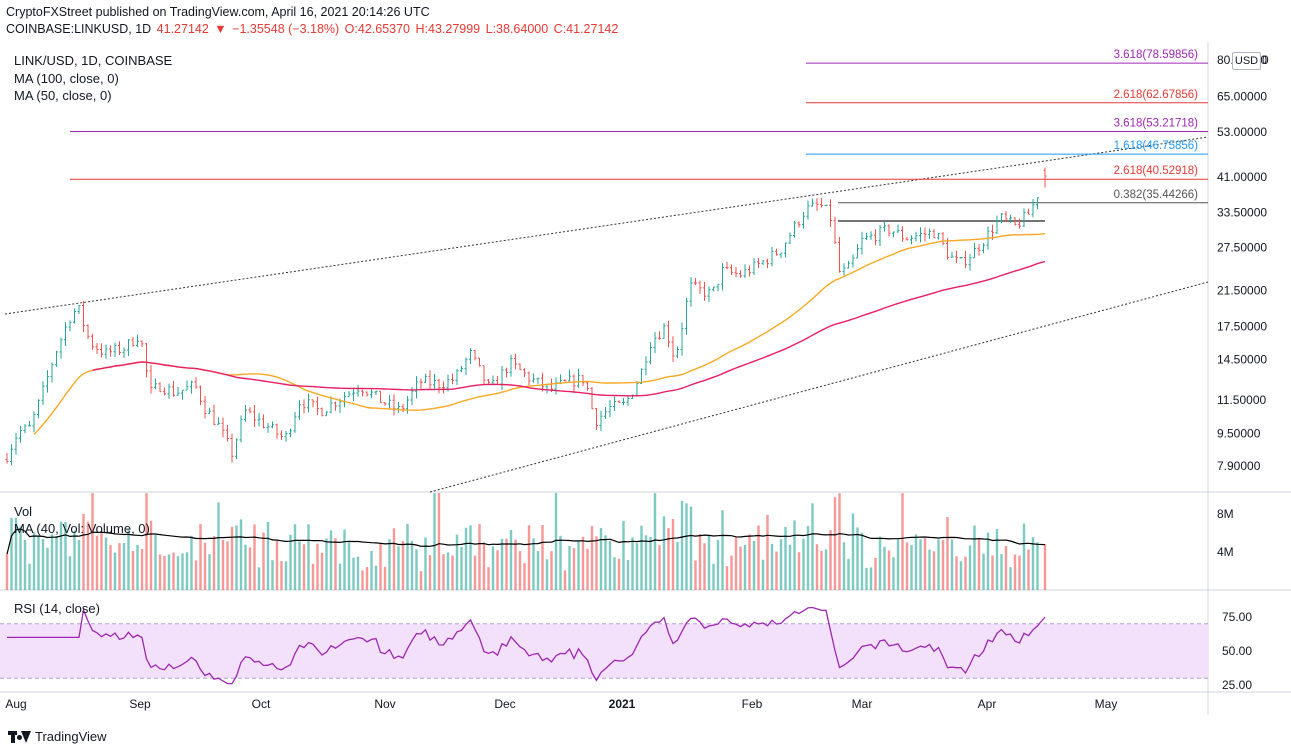  Describe the element at coordinates (79, 29) in the screenshot. I see `symbol-label: COINBASE:LINKUSD, 1D` at that location.